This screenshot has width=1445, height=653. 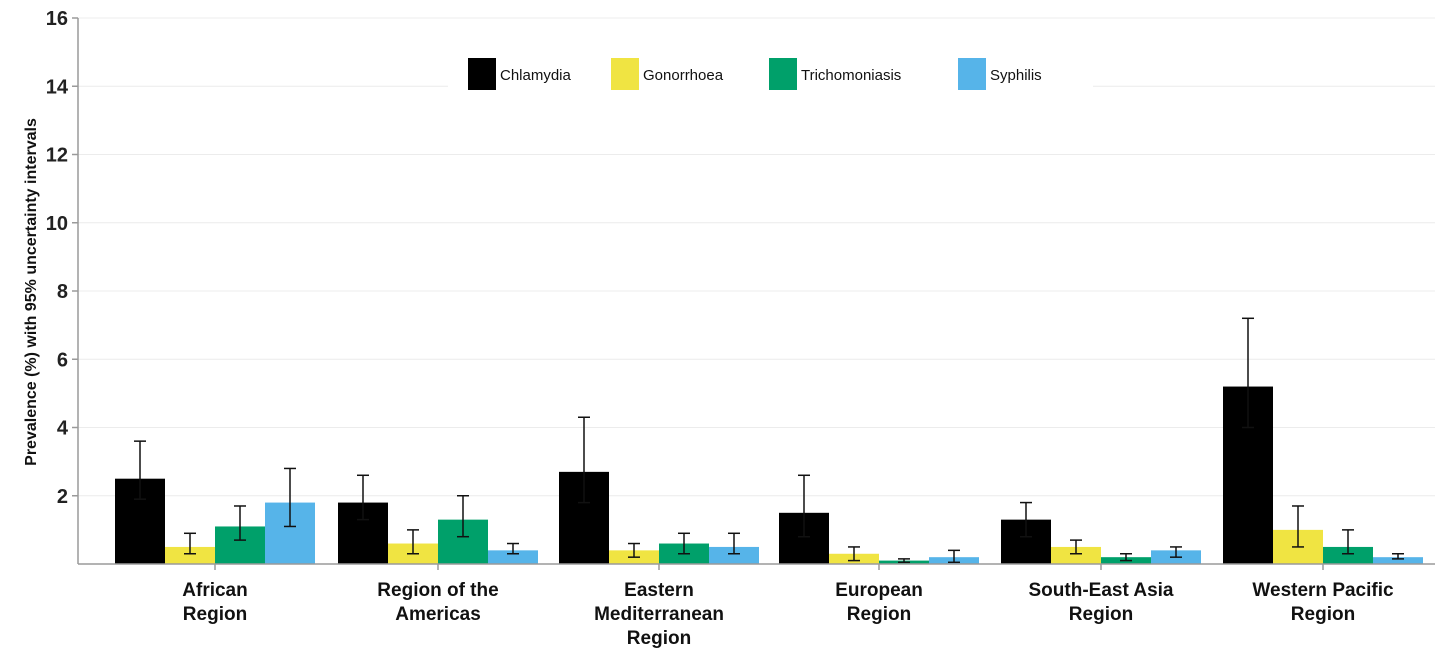 I want to click on y-tick-label: 6, so click(x=62, y=360).